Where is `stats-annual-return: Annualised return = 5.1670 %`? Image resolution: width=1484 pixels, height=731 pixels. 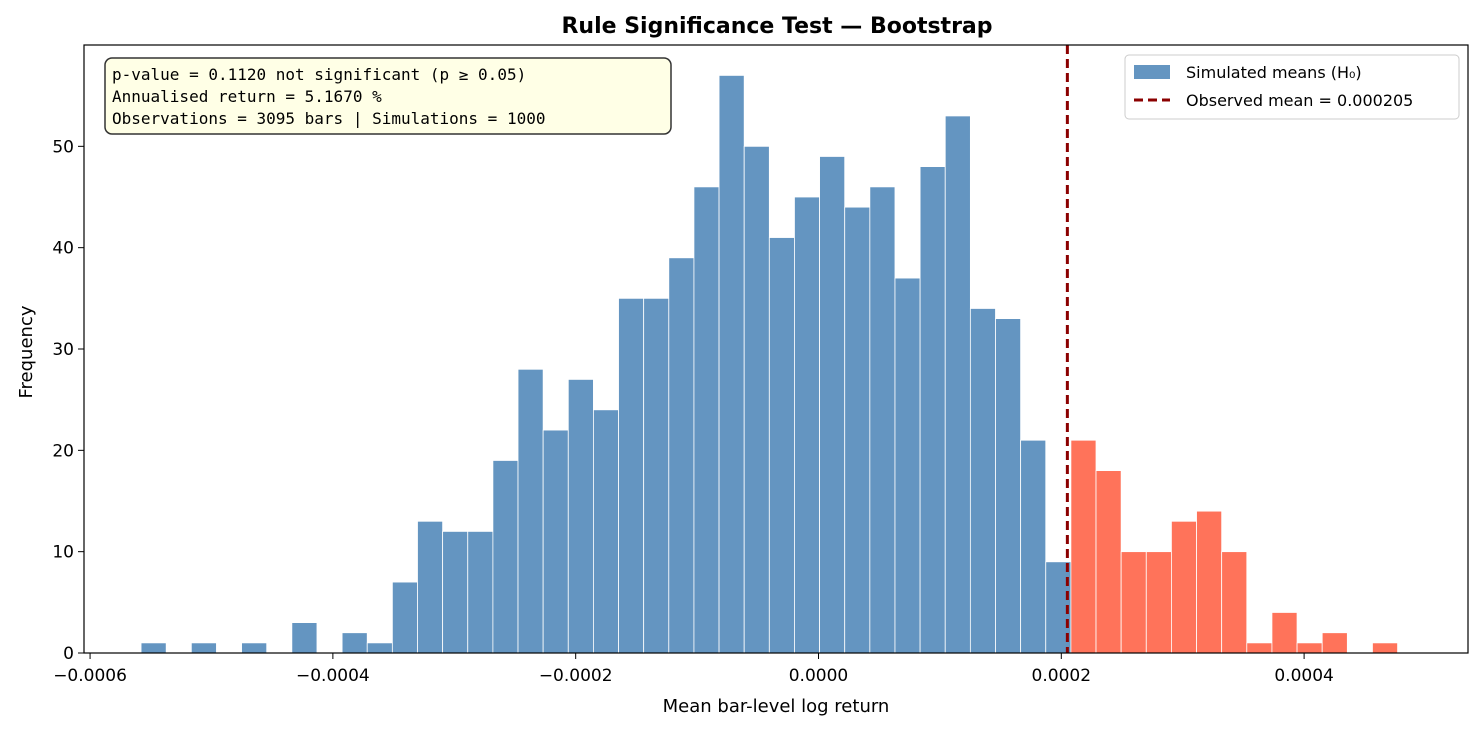
stats-annual-return: Annualised return = 5.1670 % is located at coordinates (247, 96).